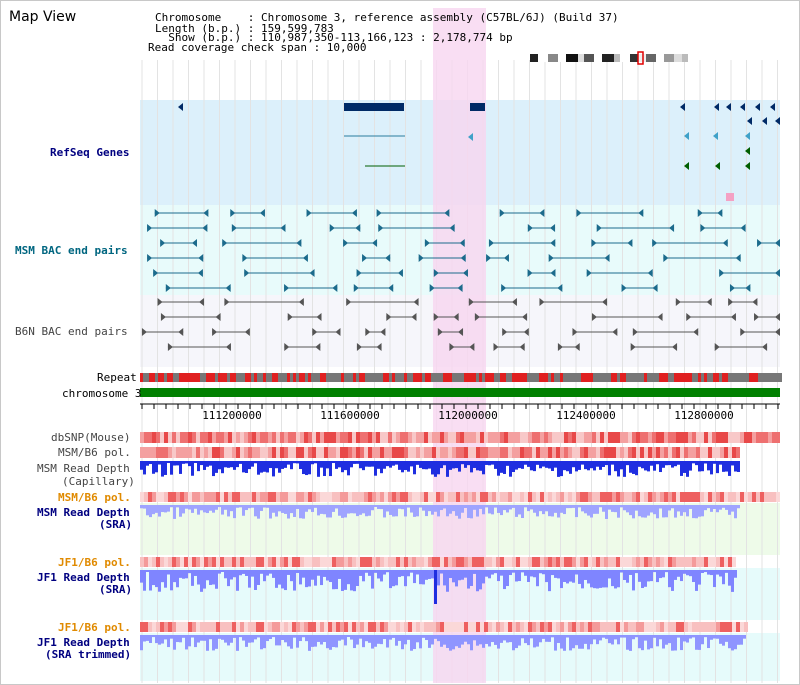 This screenshot has width=800, height=685. What do you see at coordinates (90, 152) in the screenshot?
I see `track-label-refseq: RefSeq Genes` at bounding box center [90, 152].